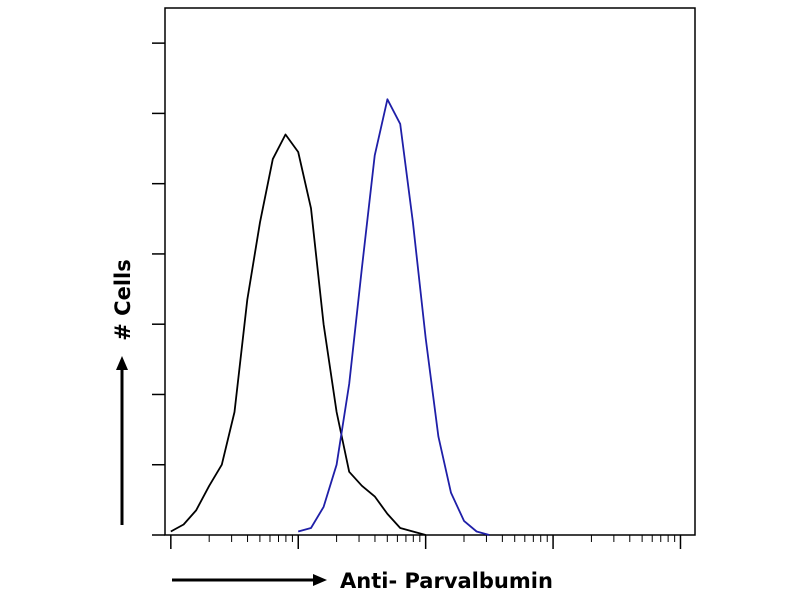 This screenshot has width=800, height=600. Describe the element at coordinates (122, 363) in the screenshot. I see `y-arrowhead` at that location.